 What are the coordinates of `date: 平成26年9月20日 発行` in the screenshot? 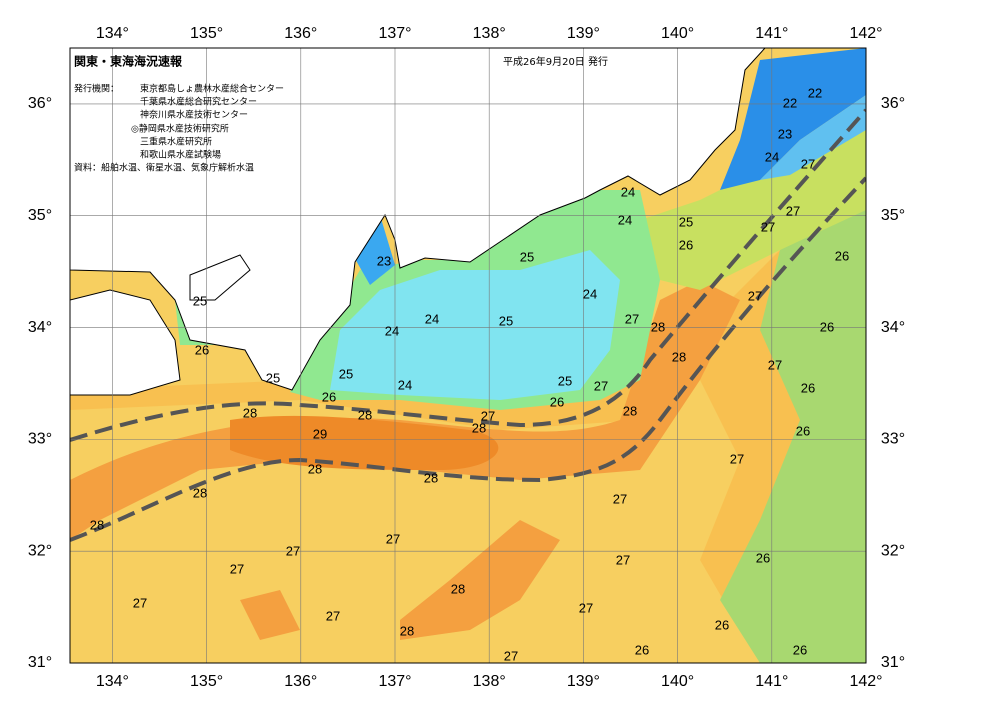 It's located at (555, 61).